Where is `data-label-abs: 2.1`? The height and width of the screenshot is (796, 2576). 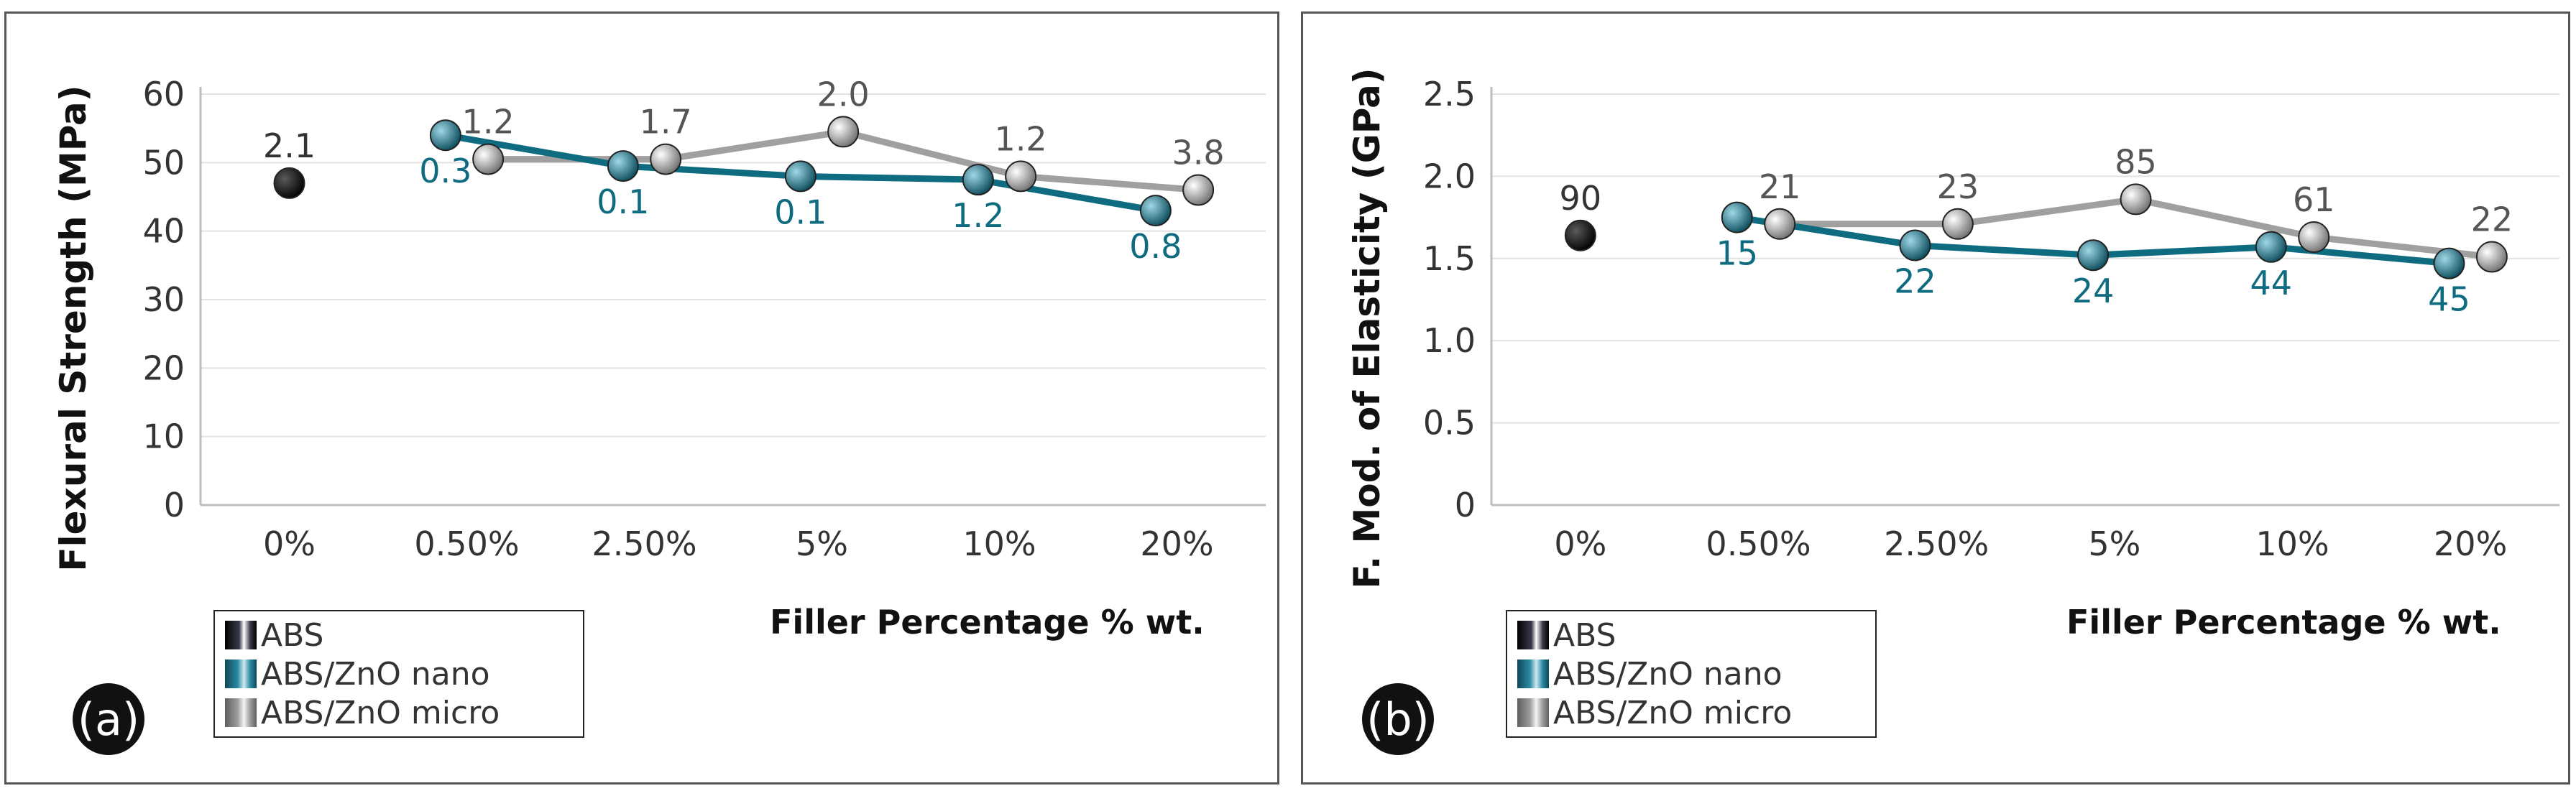 data-label-abs: 2.1 is located at coordinates (289, 145).